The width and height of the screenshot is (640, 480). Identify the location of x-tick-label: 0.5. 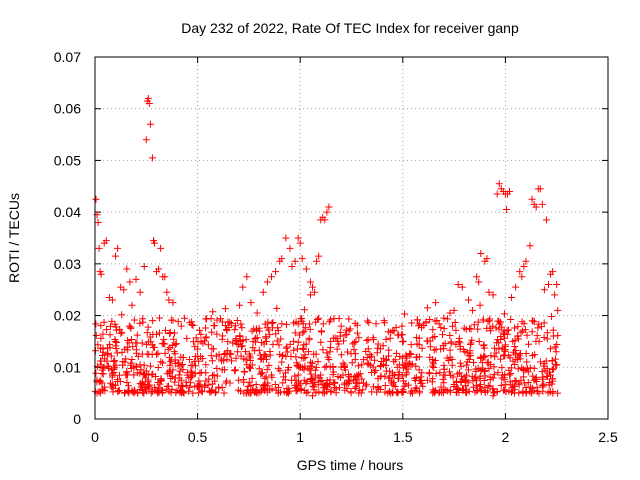
(198, 437).